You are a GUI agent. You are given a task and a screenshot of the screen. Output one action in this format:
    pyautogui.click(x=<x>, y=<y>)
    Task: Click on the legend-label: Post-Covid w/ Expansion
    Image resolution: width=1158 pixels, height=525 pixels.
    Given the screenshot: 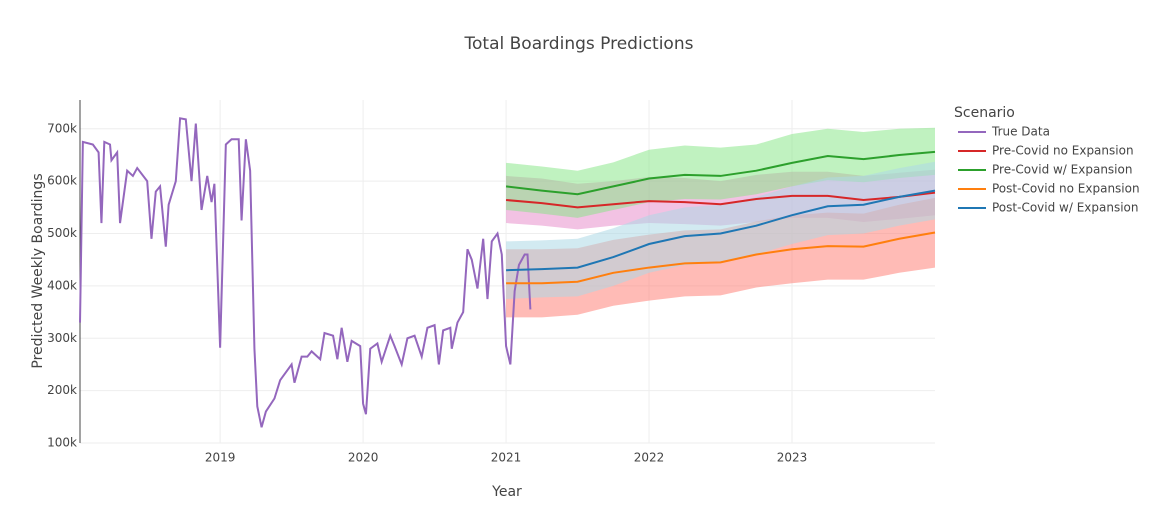 What is the action you would take?
    pyautogui.click(x=1065, y=208)
    